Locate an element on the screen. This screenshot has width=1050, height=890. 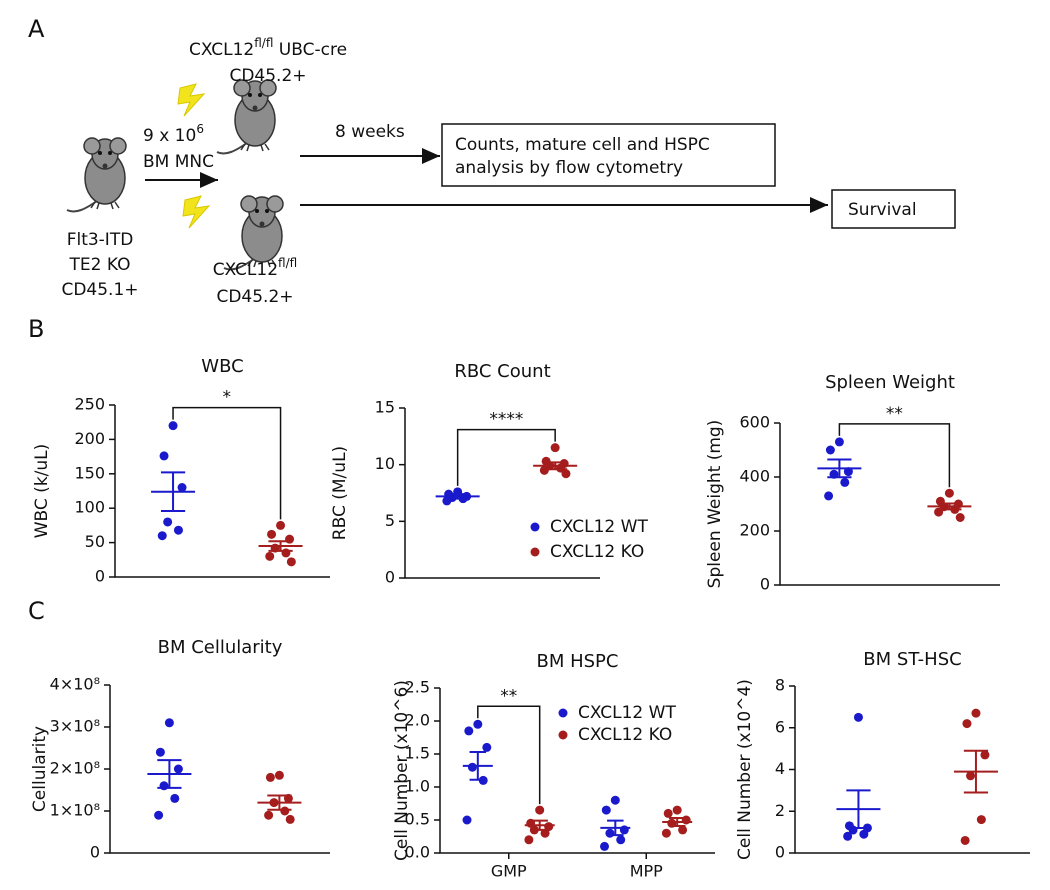
donor-mouse is located at coordinates (96, 175).